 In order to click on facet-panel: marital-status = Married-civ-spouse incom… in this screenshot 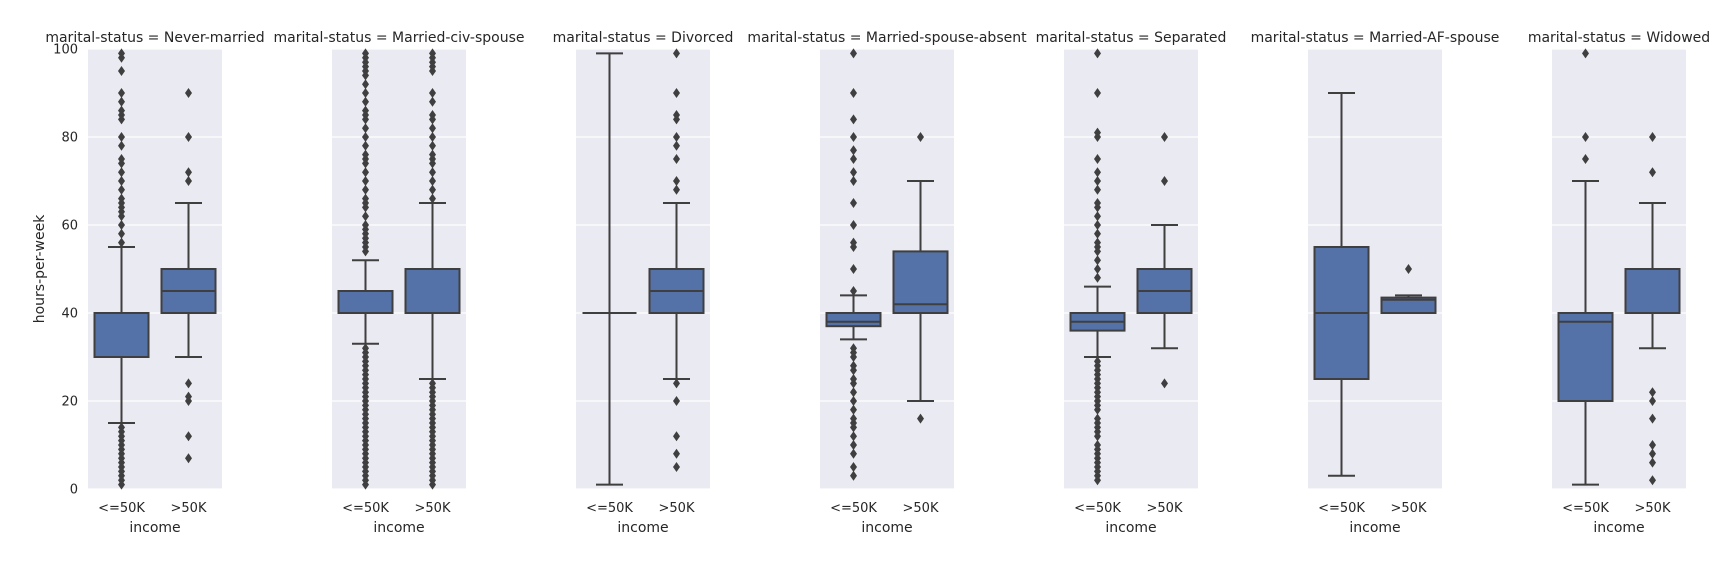, I will do `click(399, 283)`.